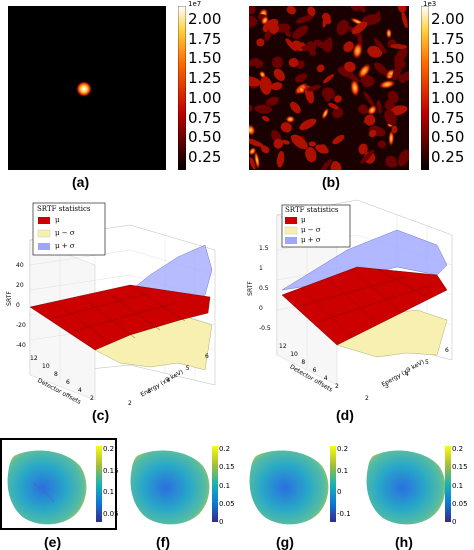  I want to click on colorbar-tick: 0.15, so click(460, 467).